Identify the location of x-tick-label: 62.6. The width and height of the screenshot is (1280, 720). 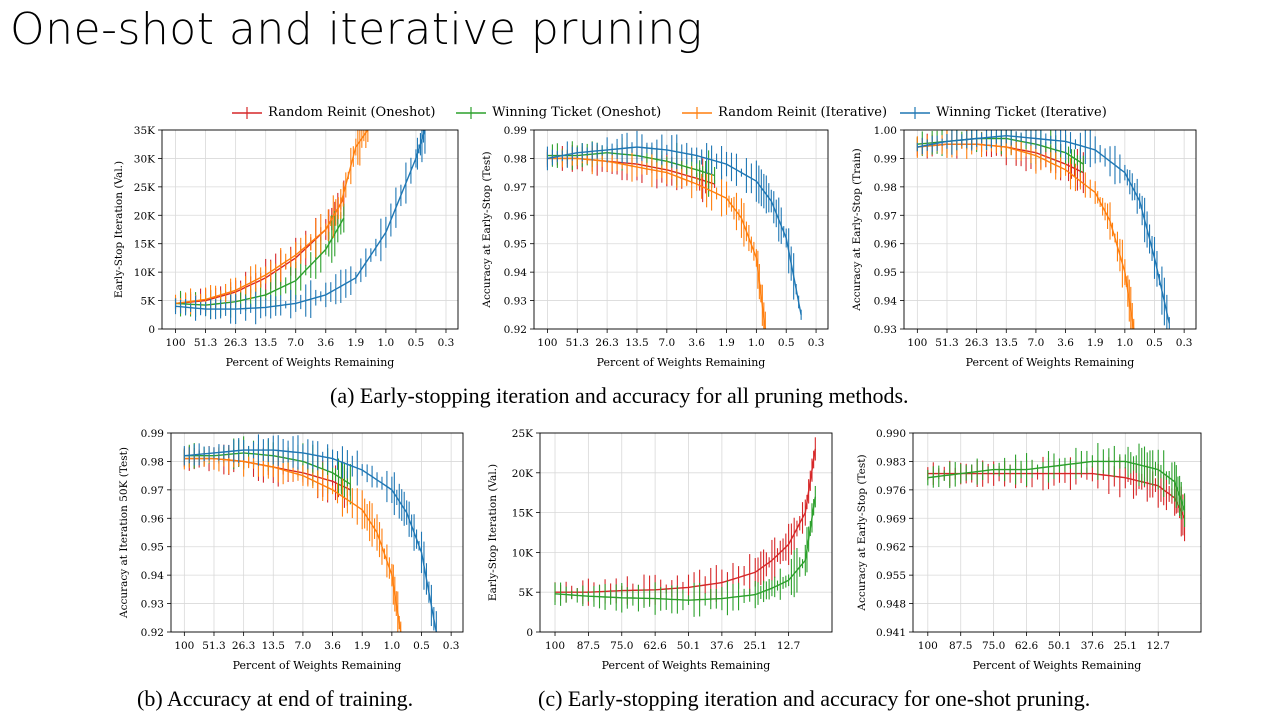
(655, 646).